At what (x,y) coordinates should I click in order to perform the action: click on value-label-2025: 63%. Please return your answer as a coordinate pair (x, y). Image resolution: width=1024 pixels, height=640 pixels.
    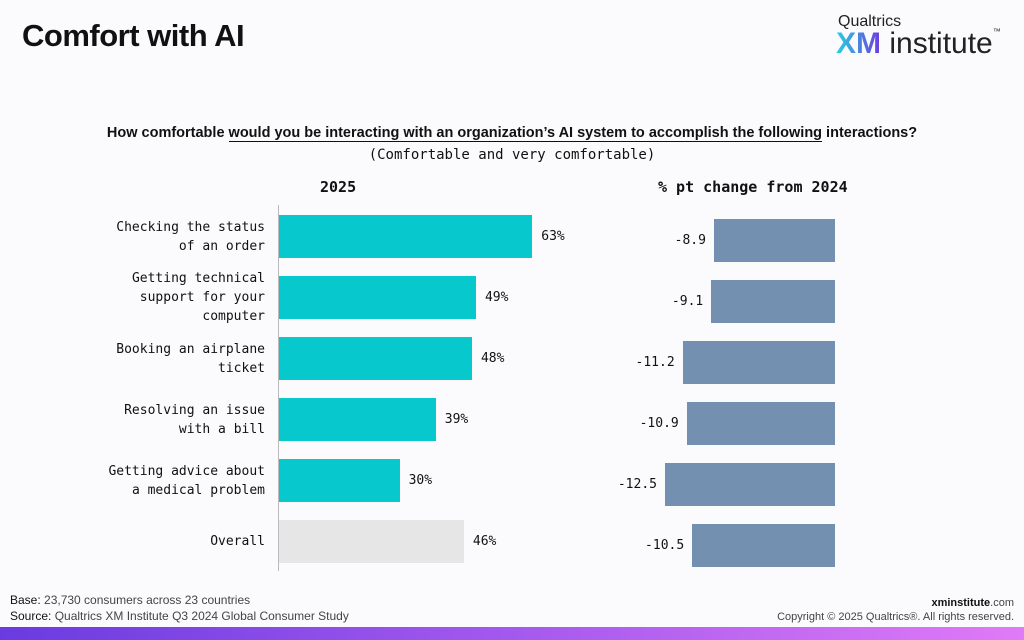
    Looking at the image, I should click on (553, 236).